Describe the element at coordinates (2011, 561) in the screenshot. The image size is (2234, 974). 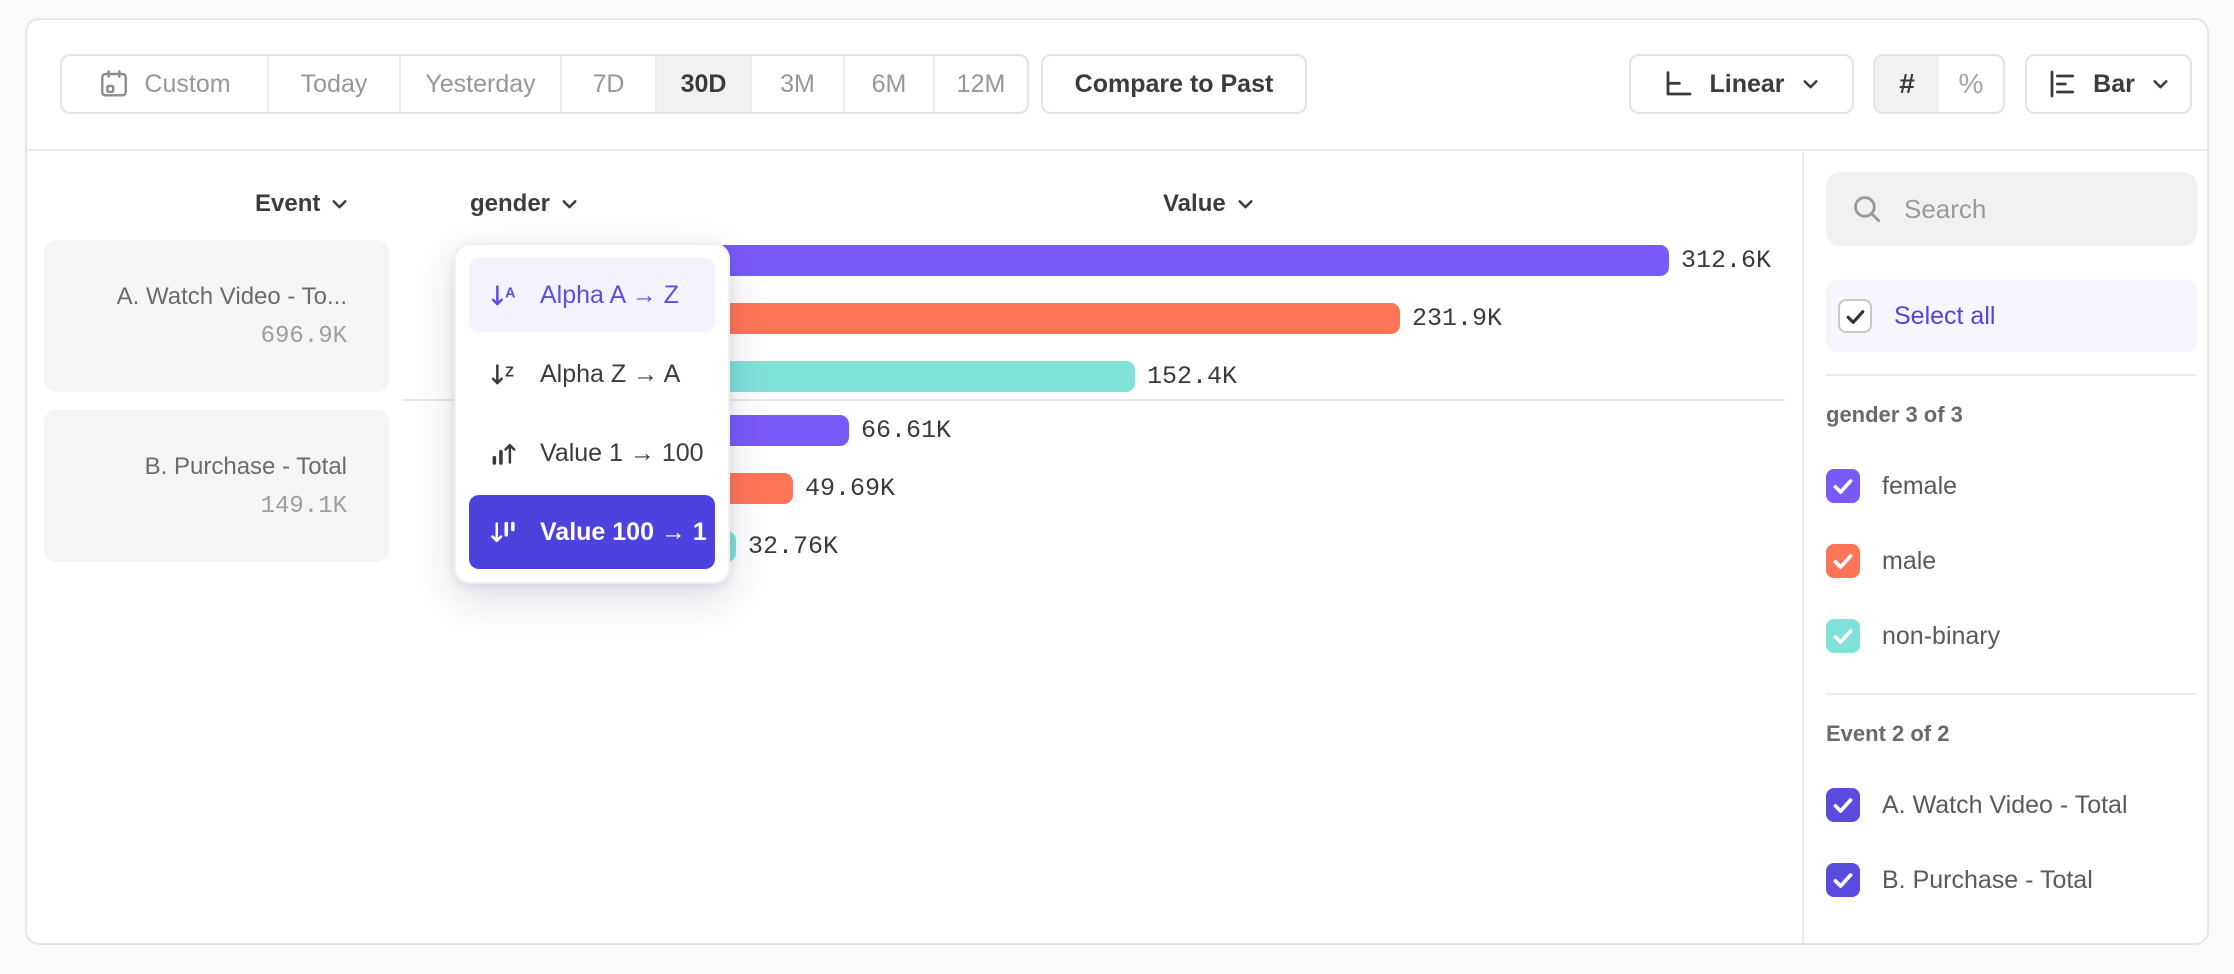
I see `filter-item-male: male` at that location.